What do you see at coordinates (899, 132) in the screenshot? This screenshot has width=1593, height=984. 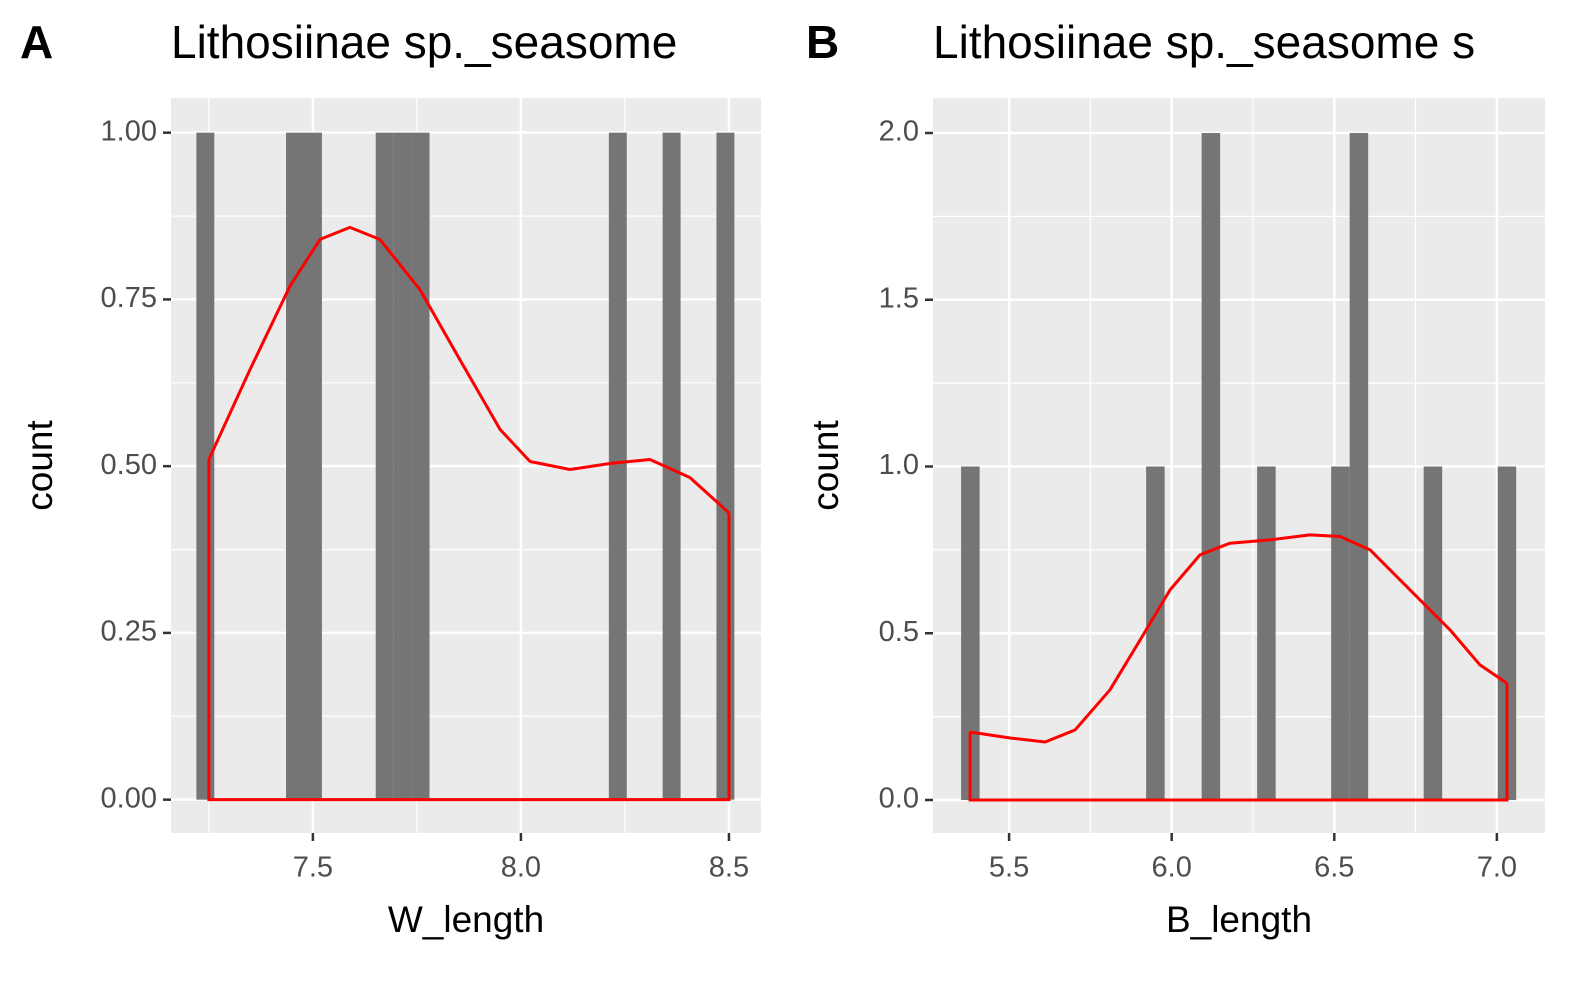 I see `y-tick-label: 2.0` at bounding box center [899, 132].